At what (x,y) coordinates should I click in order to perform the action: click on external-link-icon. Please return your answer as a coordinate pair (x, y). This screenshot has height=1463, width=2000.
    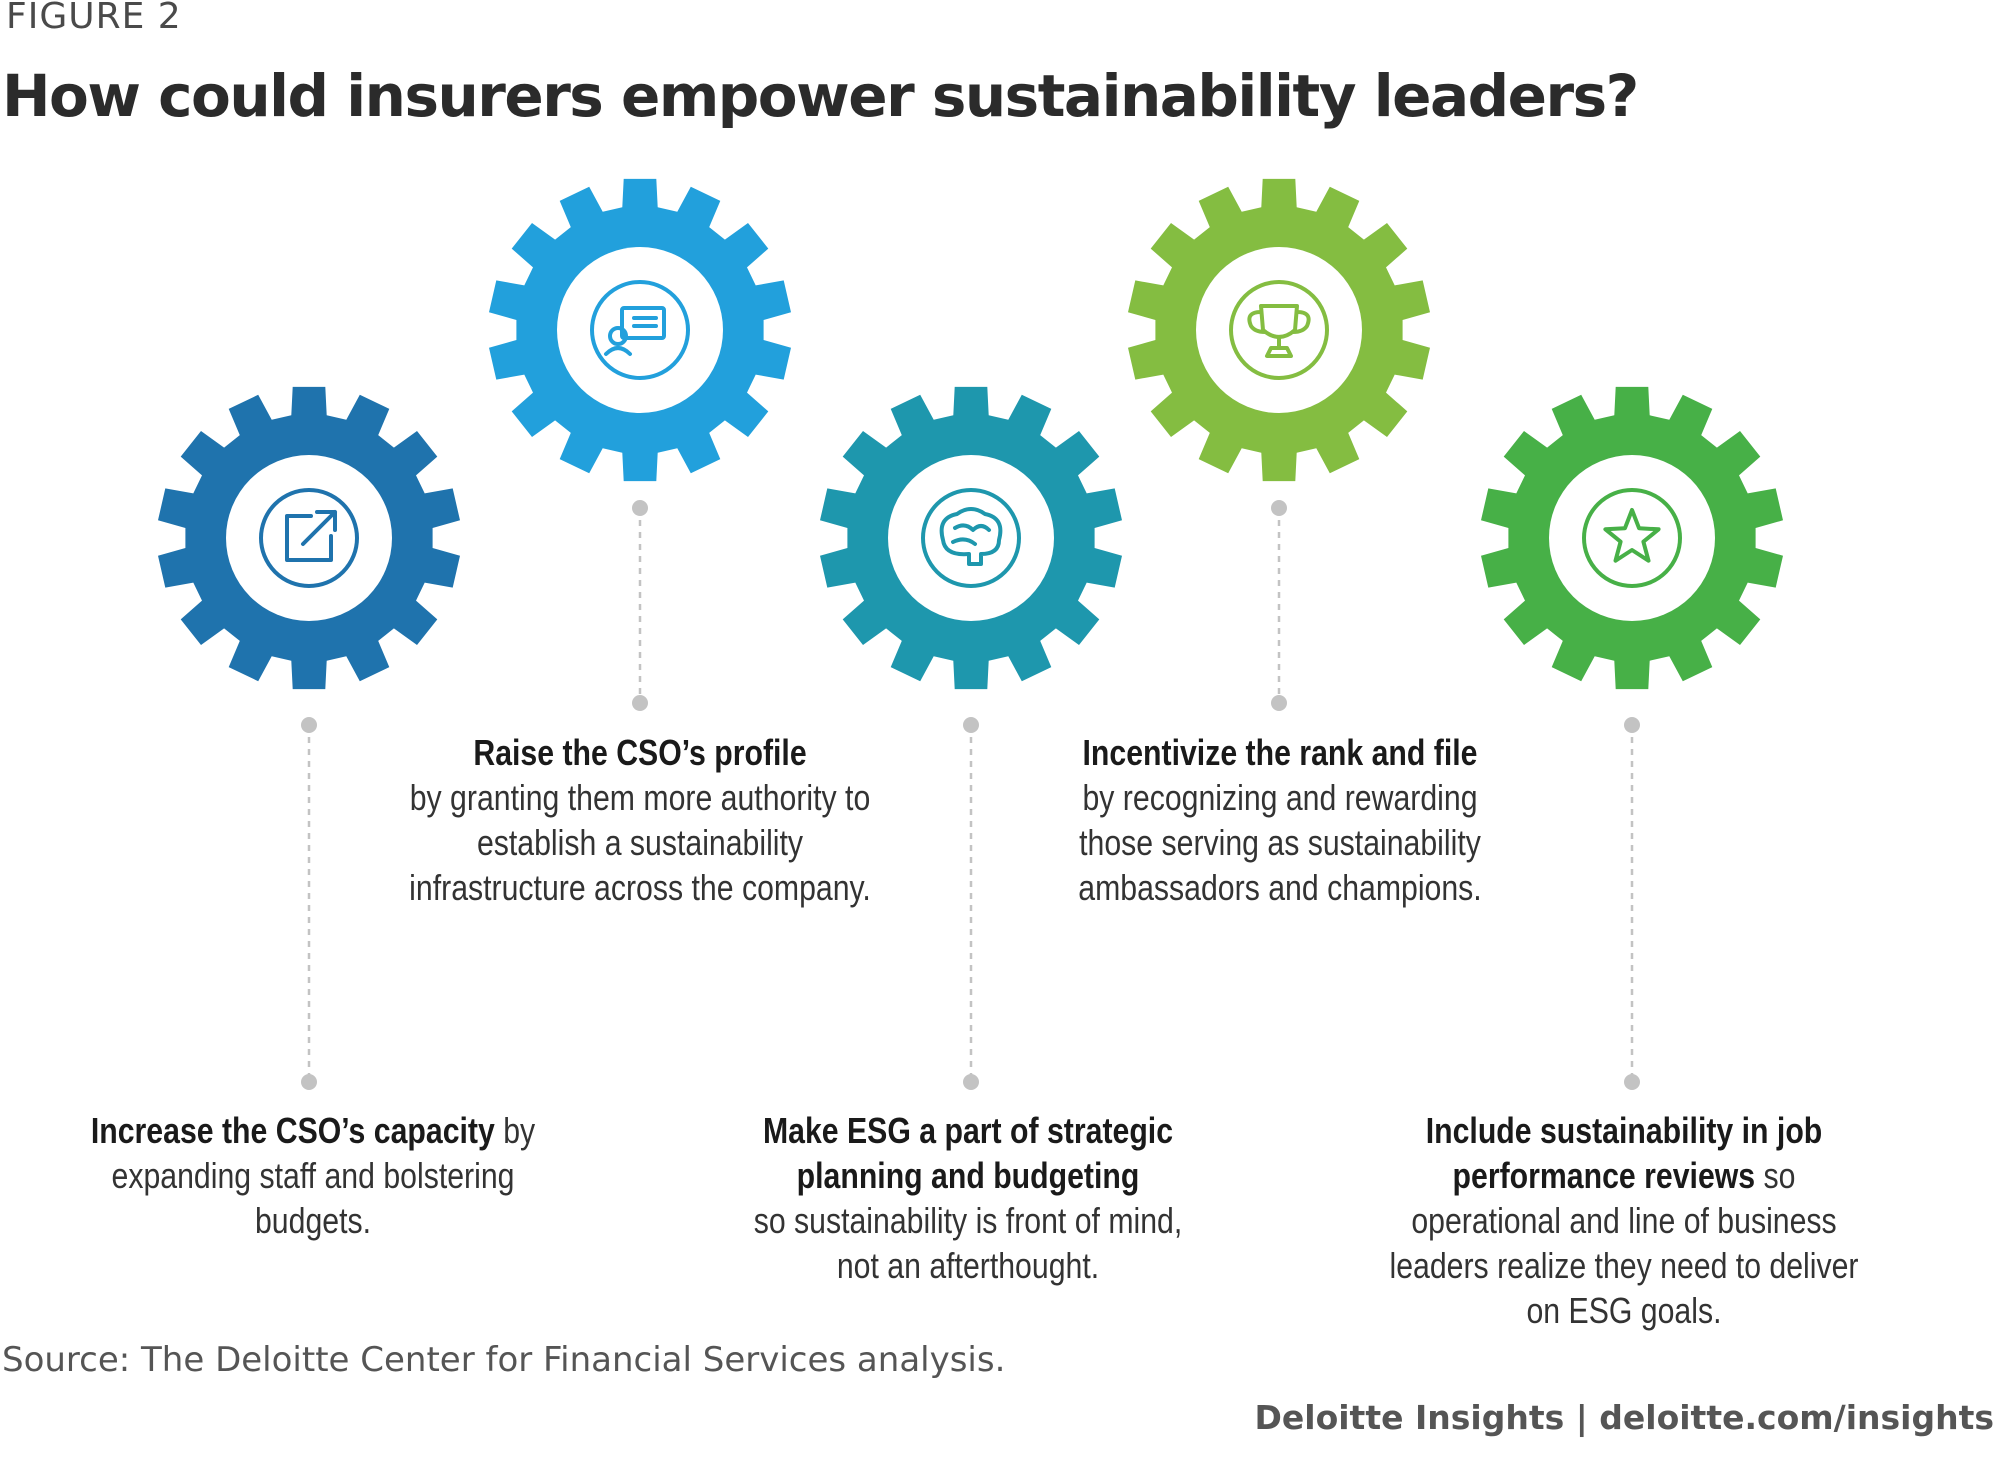
    Looking at the image, I should click on (309, 538).